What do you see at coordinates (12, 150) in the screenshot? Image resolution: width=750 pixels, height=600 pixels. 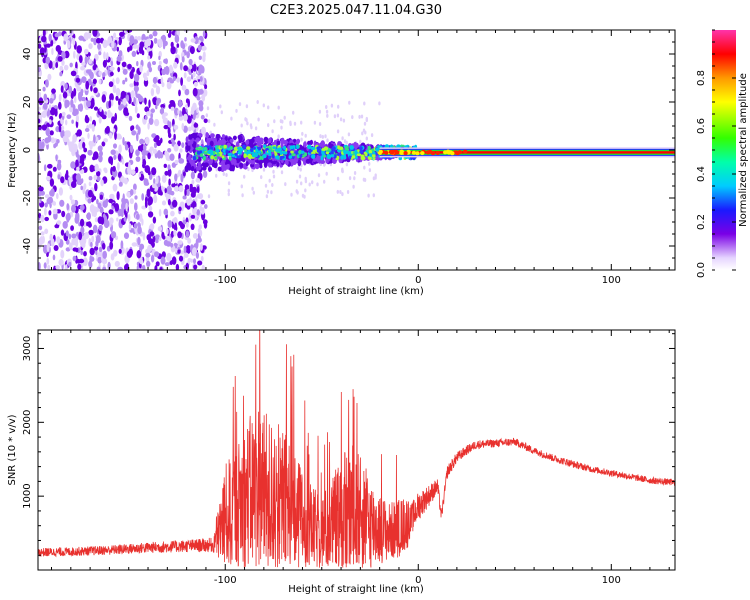 I see `top-y-axis-label: Frequency (Hz)` at bounding box center [12, 150].